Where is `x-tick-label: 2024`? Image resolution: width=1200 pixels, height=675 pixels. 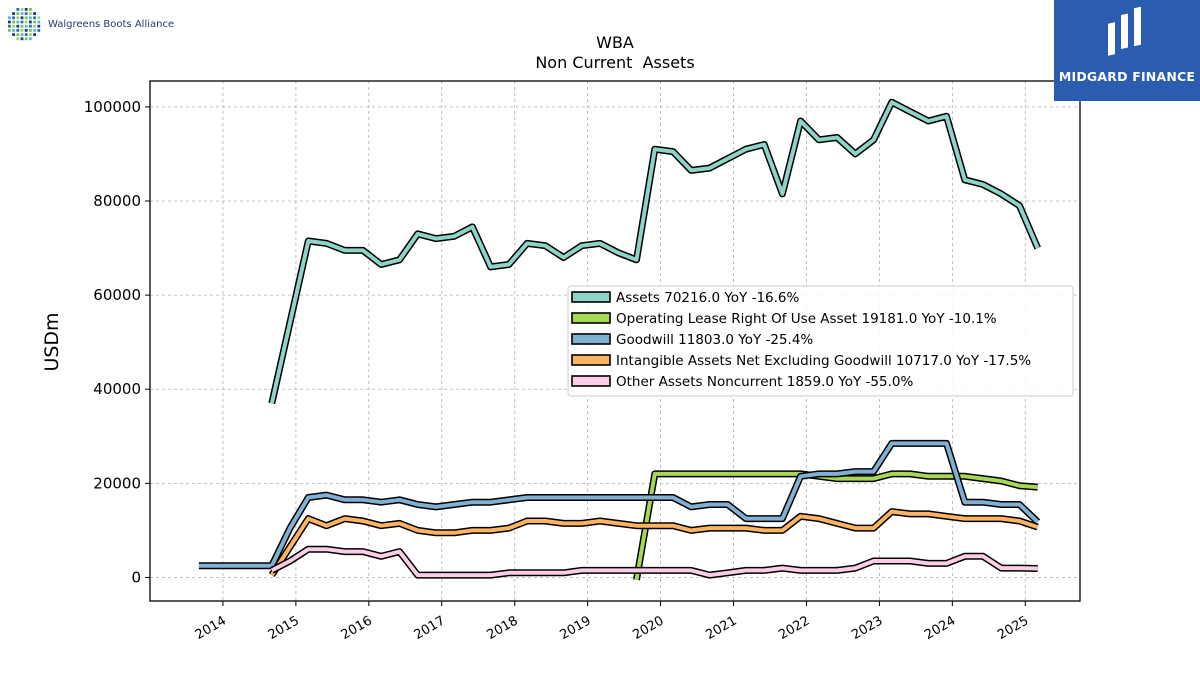
x-tick-label: 2024 is located at coordinates (940, 628).